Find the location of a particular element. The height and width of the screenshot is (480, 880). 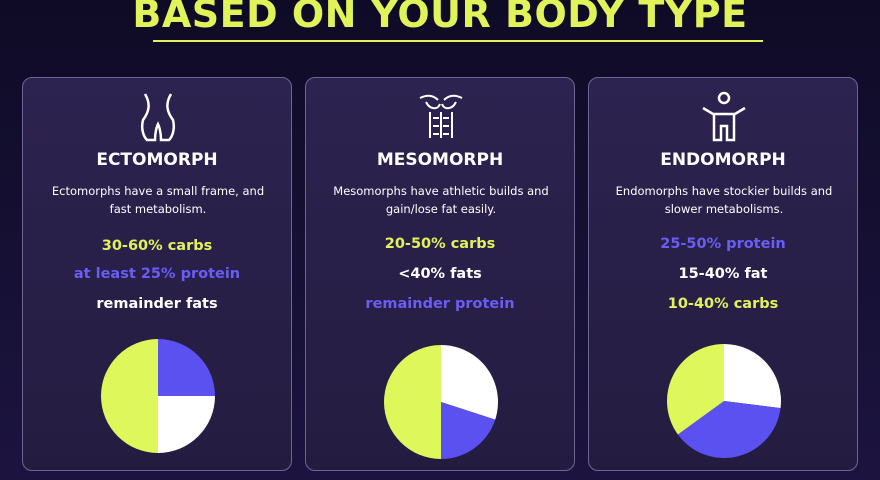

macro-line: 30-60% carbs is located at coordinates (157, 246).